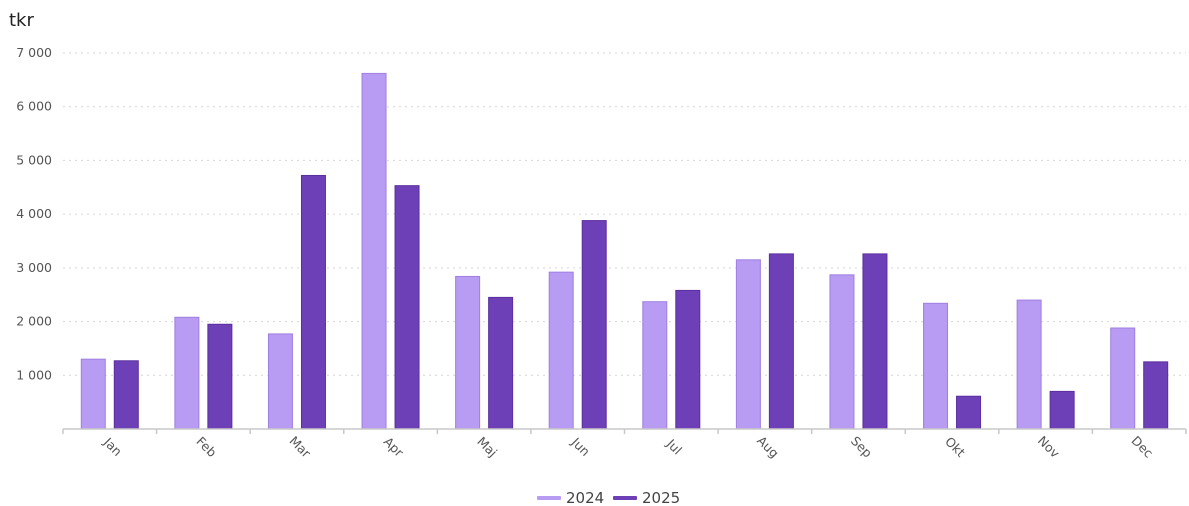 The width and height of the screenshot is (1189, 506). I want to click on bar-2025-Aug, so click(781, 341).